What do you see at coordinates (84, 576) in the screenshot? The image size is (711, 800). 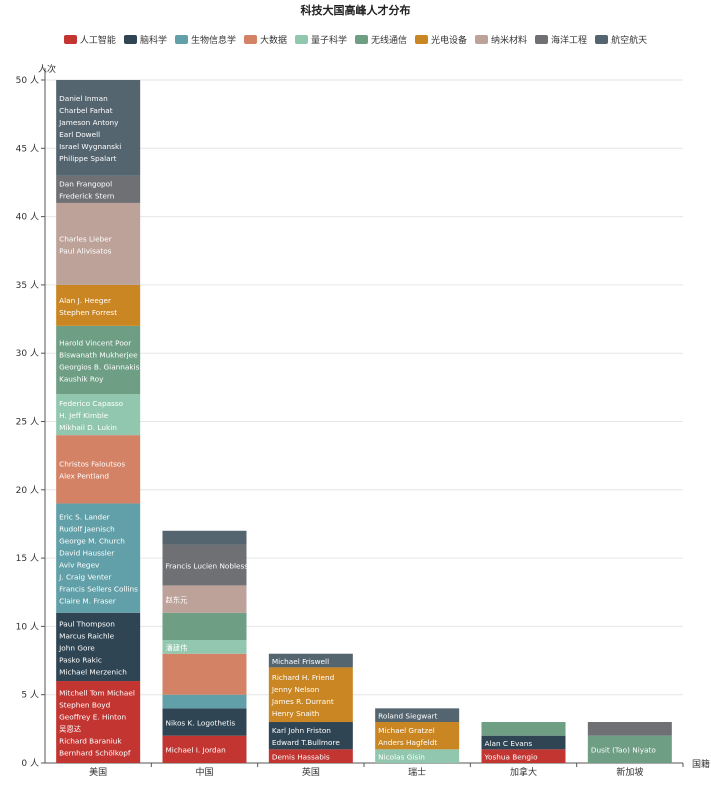 I see `segment-label: J. Craig Venter` at bounding box center [84, 576].